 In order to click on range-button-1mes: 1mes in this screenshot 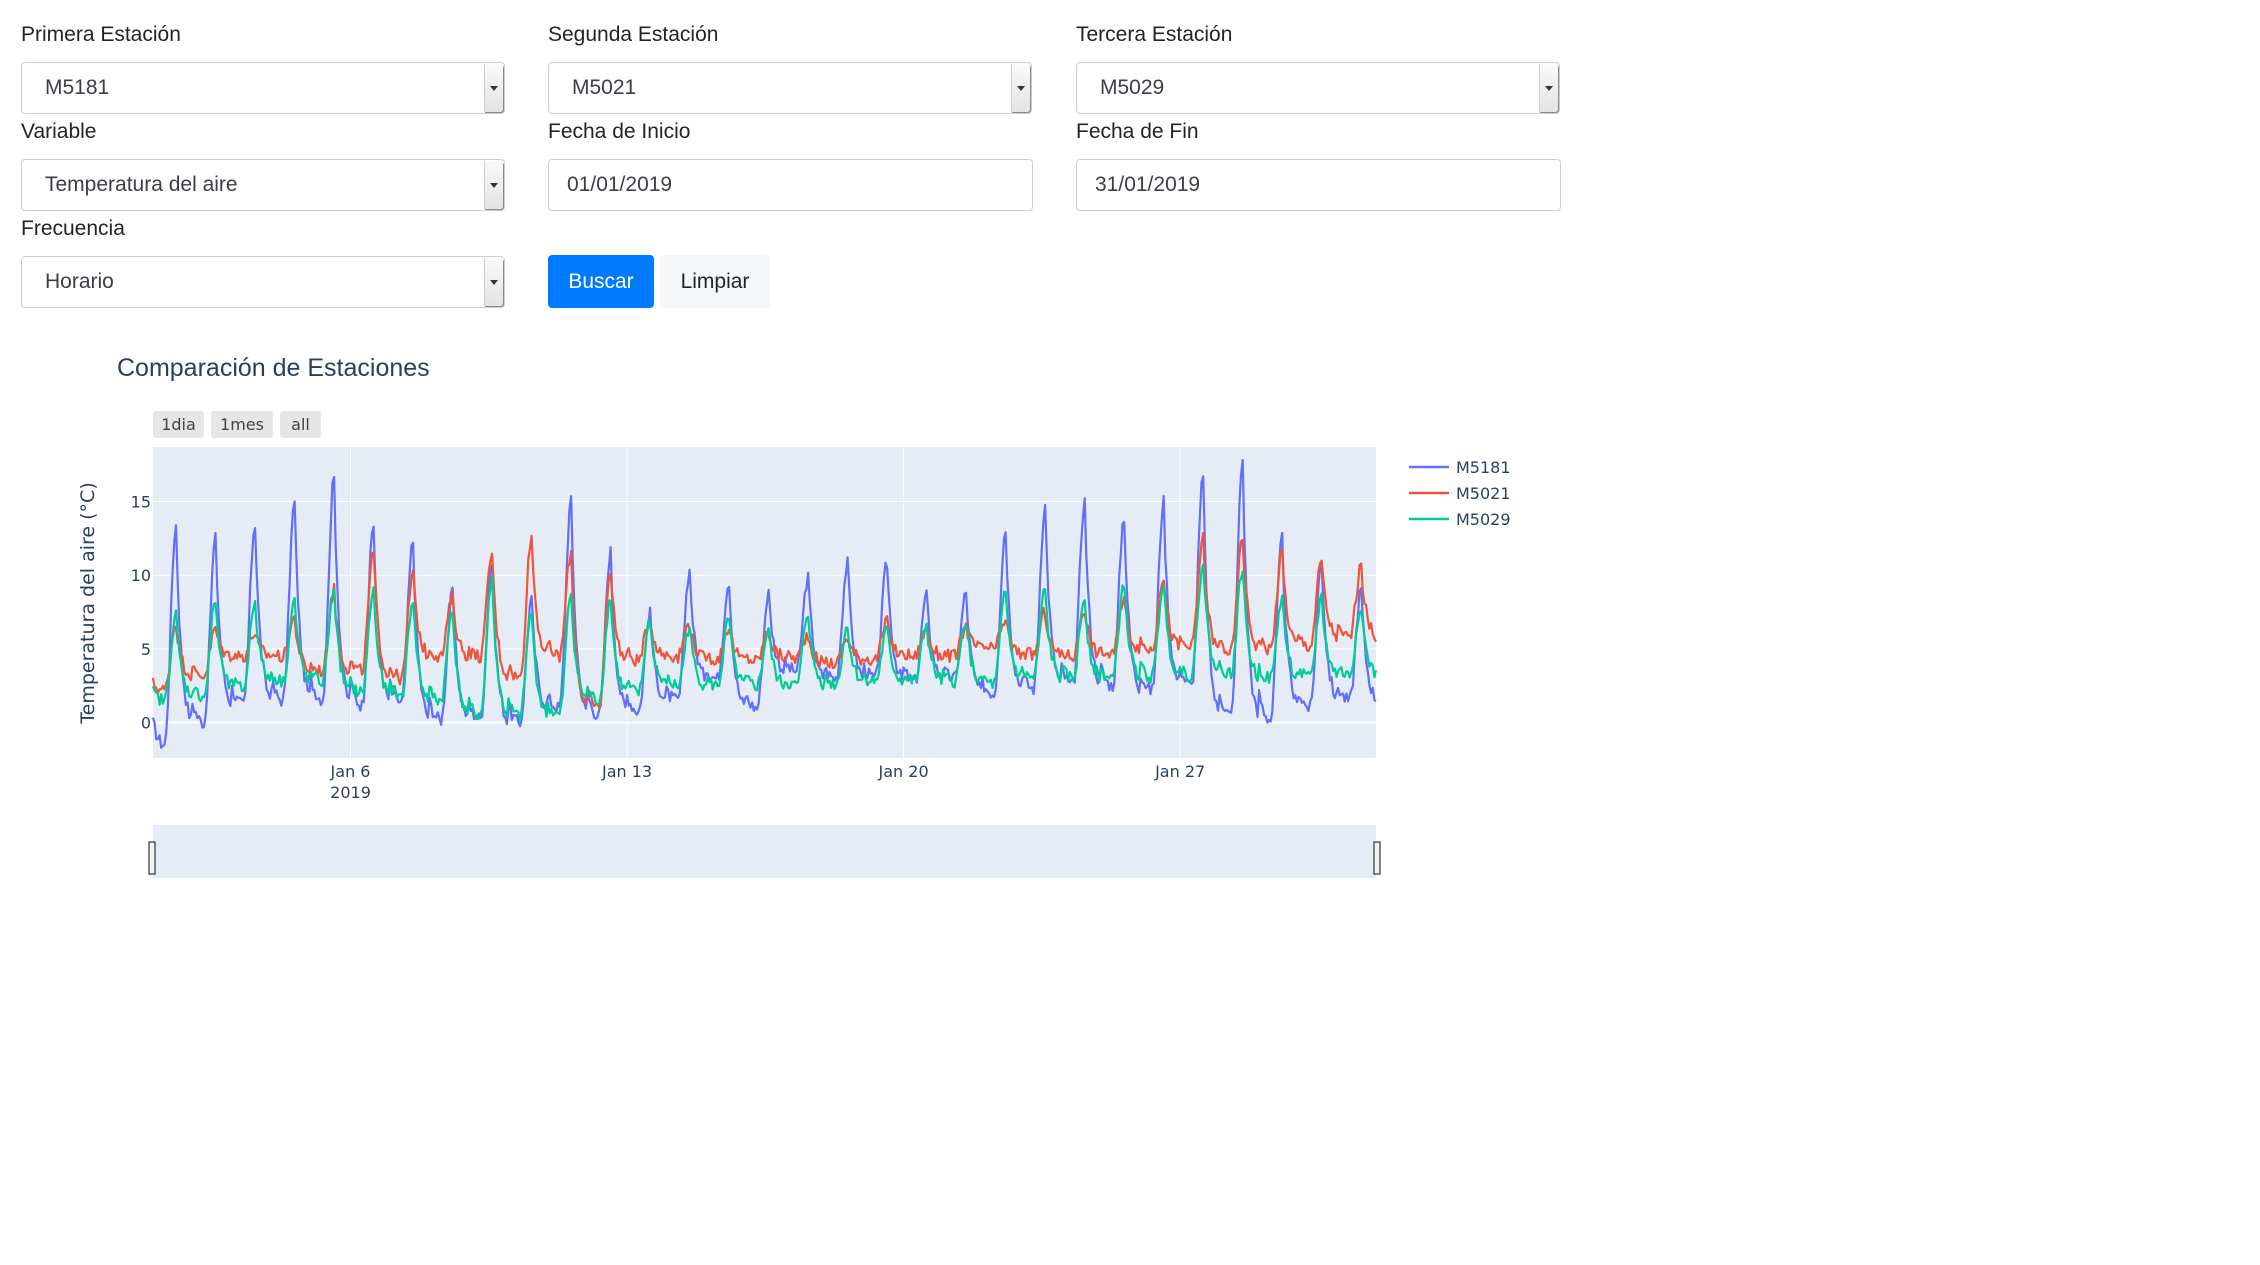, I will do `click(242, 424)`.